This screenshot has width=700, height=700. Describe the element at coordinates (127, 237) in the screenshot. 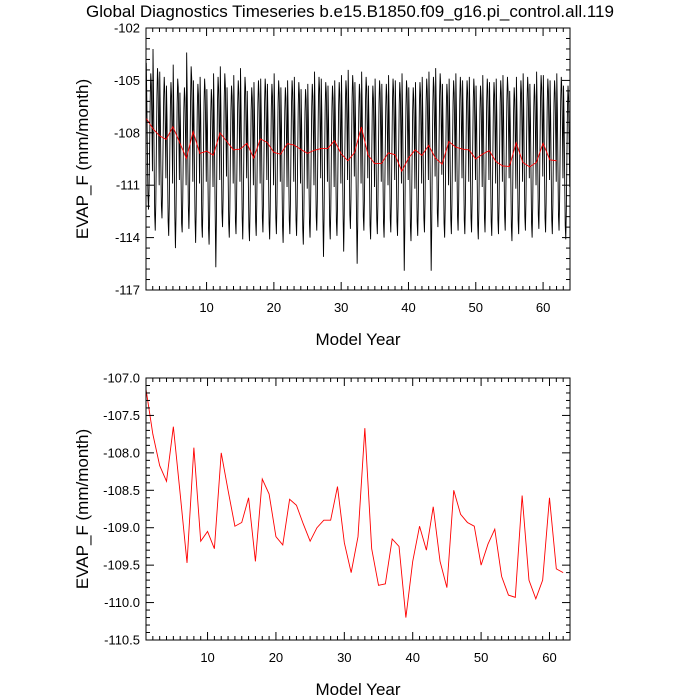

I see `y-tick-label: -114` at that location.